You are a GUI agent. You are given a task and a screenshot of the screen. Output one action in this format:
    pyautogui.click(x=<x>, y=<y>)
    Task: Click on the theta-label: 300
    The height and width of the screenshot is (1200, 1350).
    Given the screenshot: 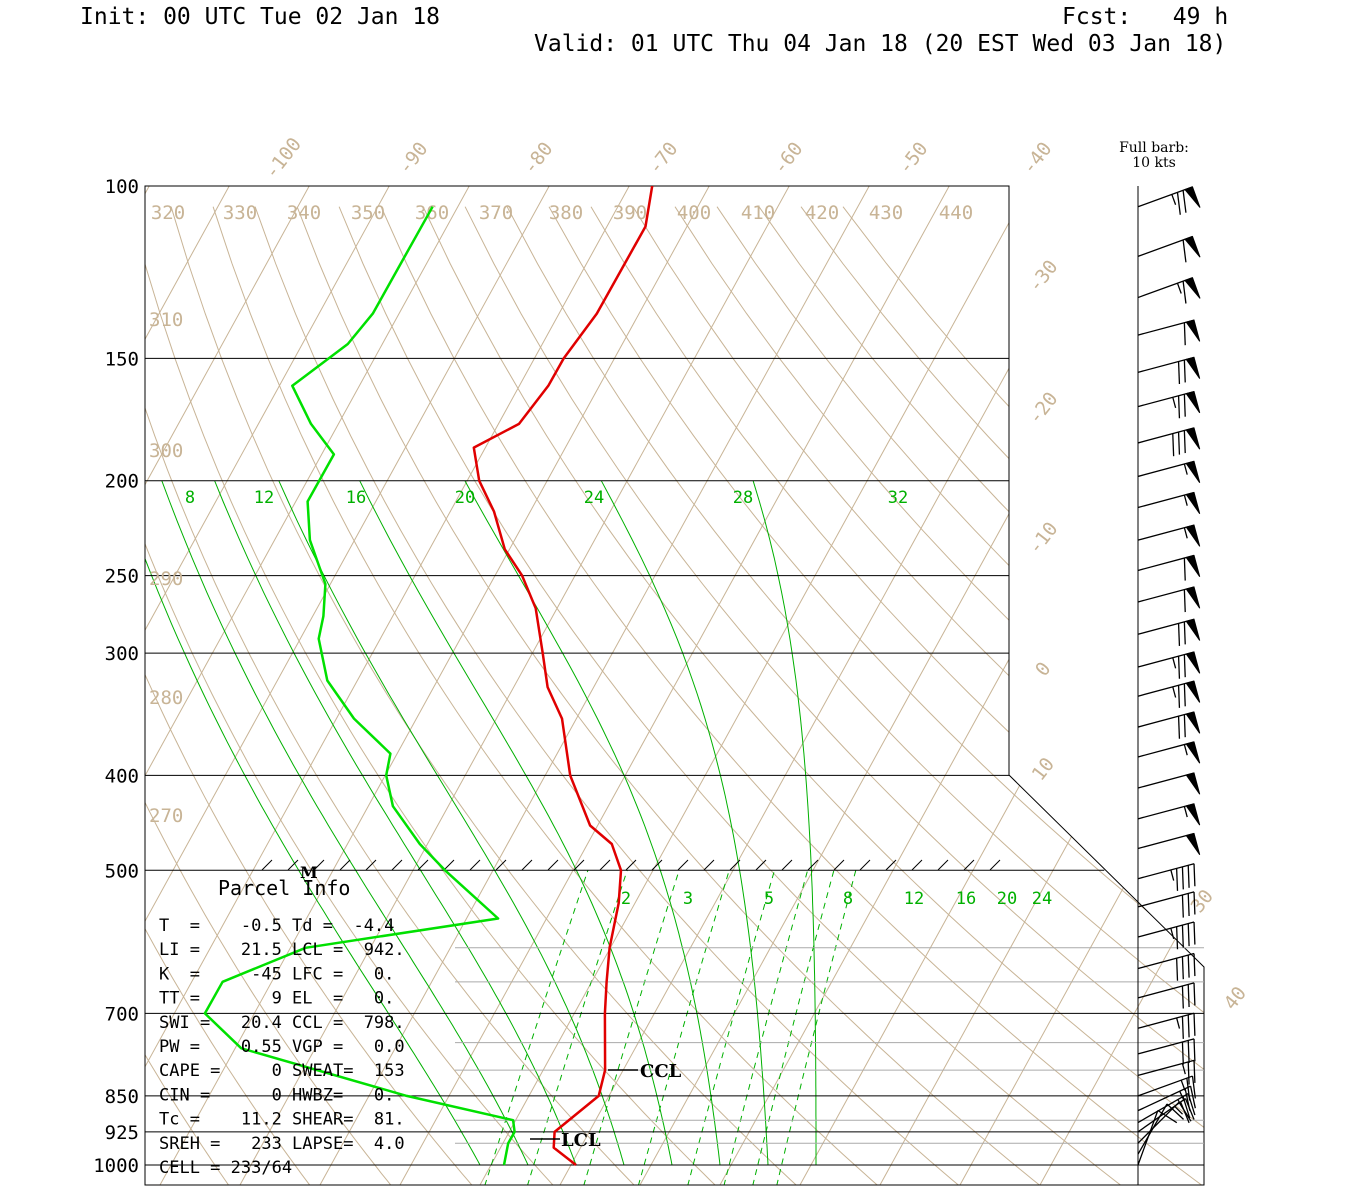 What is the action you would take?
    pyautogui.click(x=166, y=451)
    